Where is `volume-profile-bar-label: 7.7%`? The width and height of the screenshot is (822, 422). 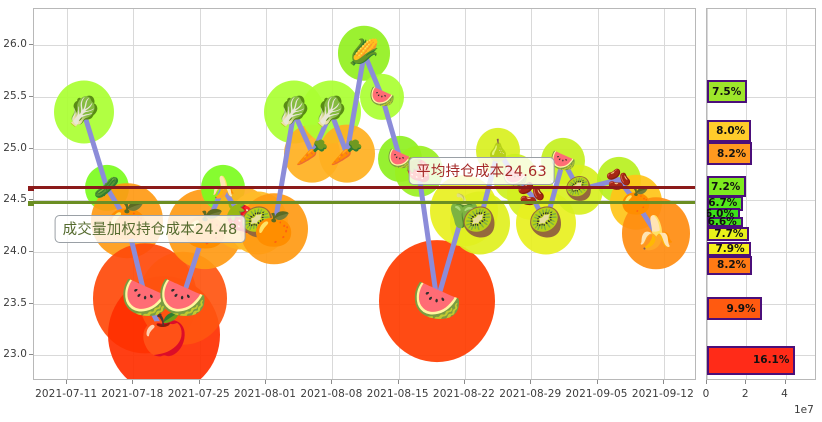 volume-profile-bar-label: 7.7% is located at coordinates (729, 234).